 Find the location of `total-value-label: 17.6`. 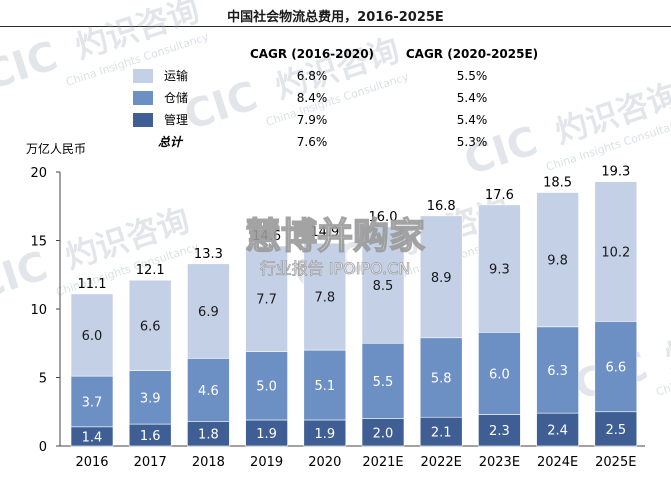

total-value-label: 17.6 is located at coordinates (499, 195).